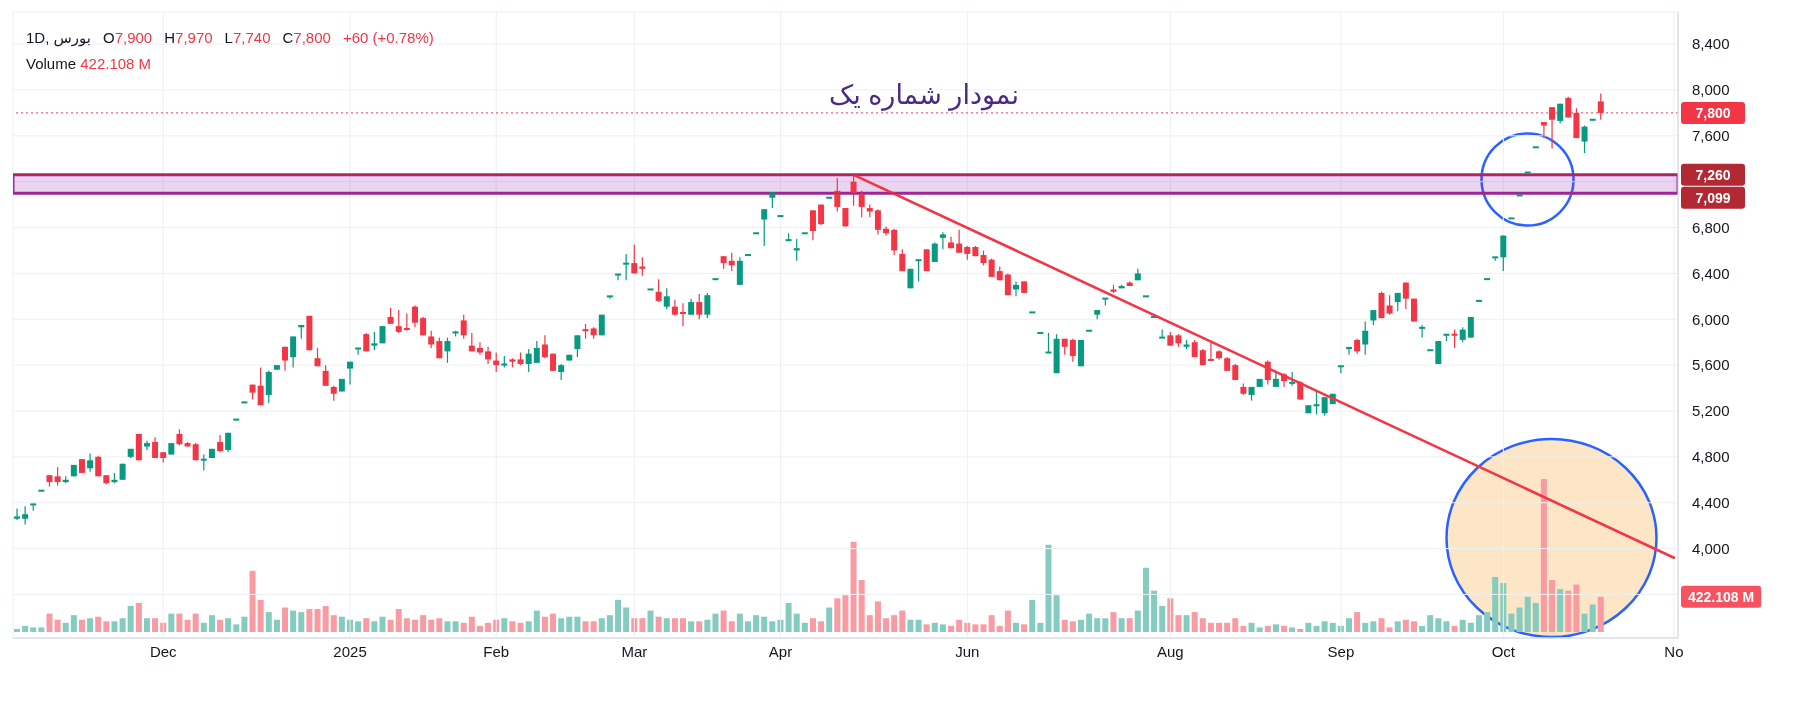  What do you see at coordinates (17, 514) in the screenshot?
I see `candlestick` at bounding box center [17, 514].